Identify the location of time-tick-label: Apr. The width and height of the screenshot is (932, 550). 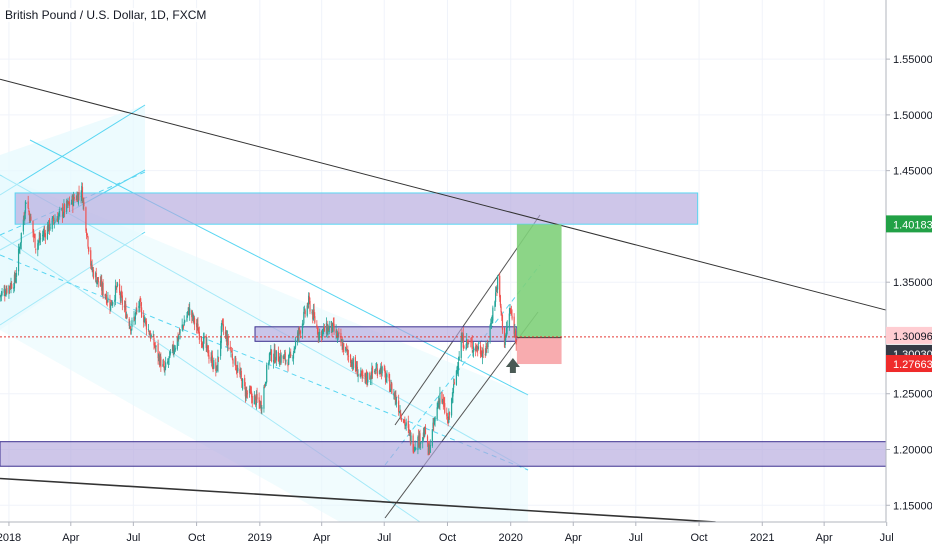
(321, 538).